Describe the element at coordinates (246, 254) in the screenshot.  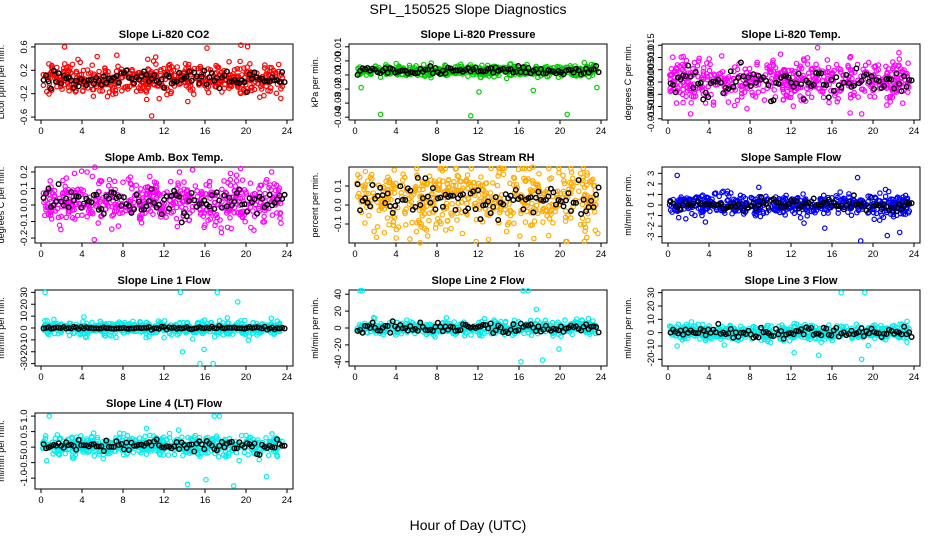
I see `x-tick-label: 20` at that location.